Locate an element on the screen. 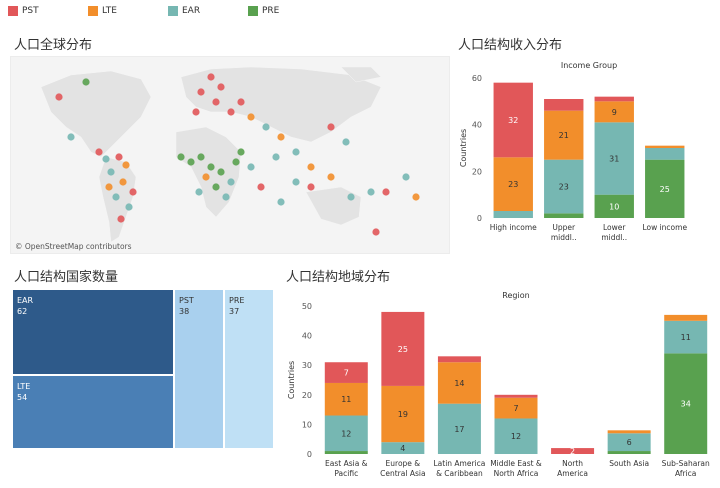 The width and height of the screenshot is (720, 488). legend-item-pst: PST is located at coordinates (48, 11).